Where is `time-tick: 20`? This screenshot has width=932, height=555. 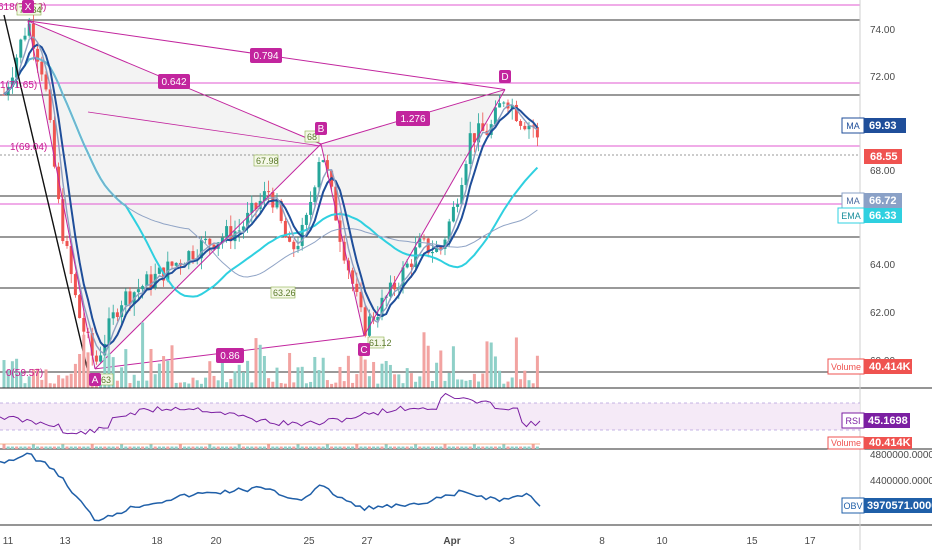 time-tick: 20 is located at coordinates (216, 541).